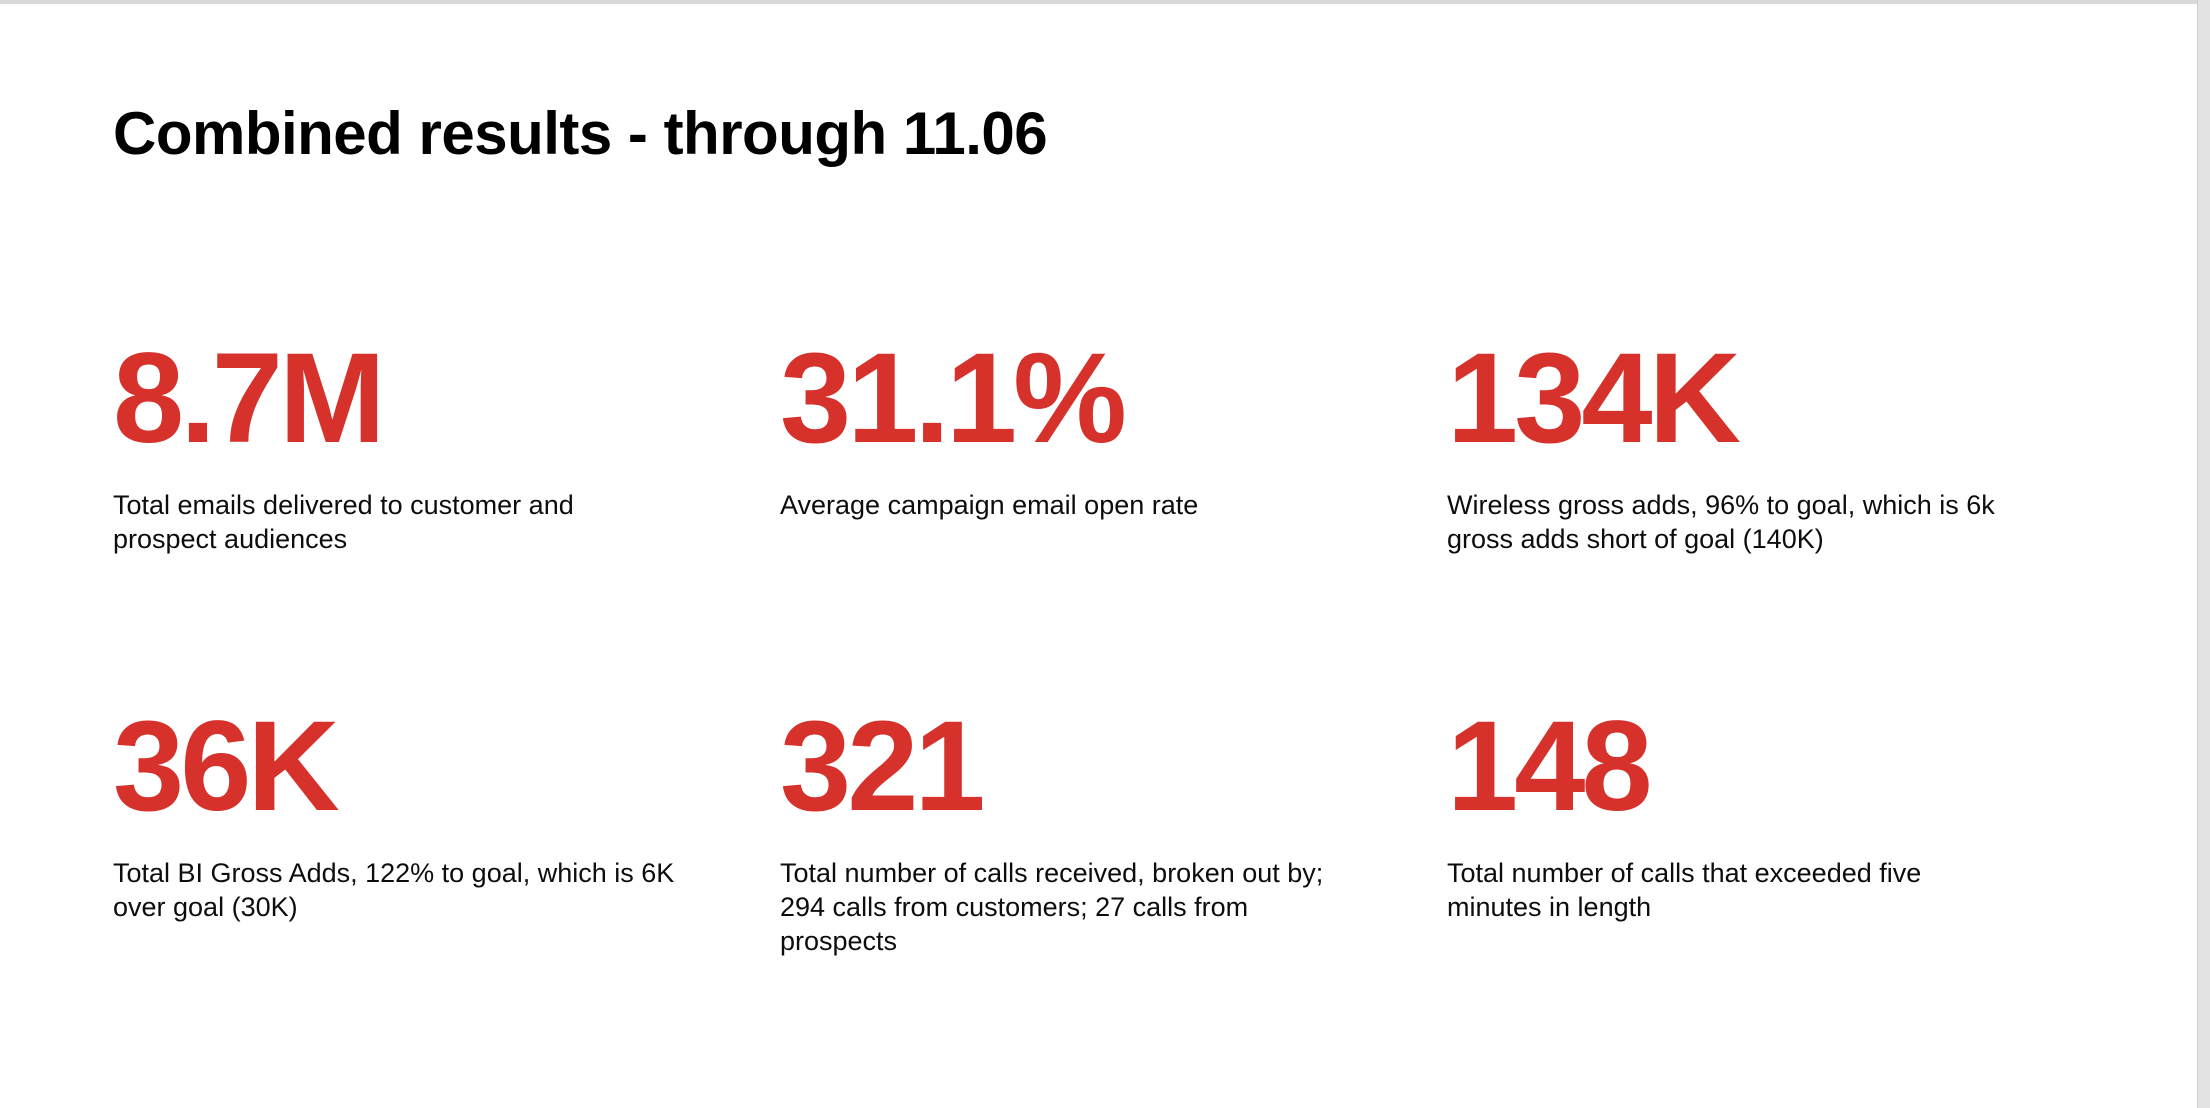 The height and width of the screenshot is (1108, 2210). Describe the element at coordinates (226, 766) in the screenshot. I see `stat-value: 36K` at that location.